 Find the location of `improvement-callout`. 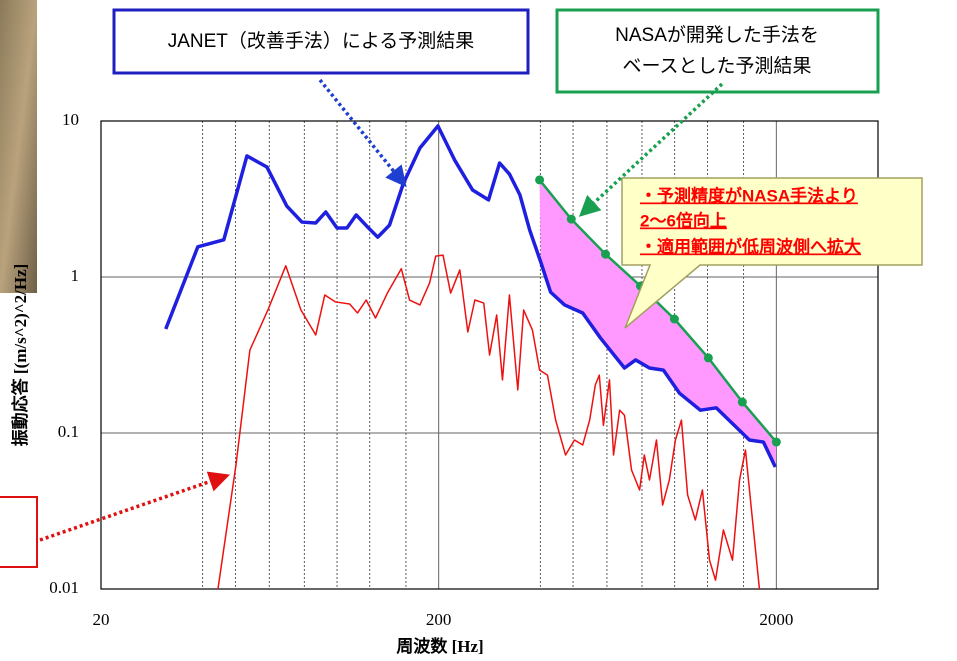

improvement-callout is located at coordinates (772, 253).